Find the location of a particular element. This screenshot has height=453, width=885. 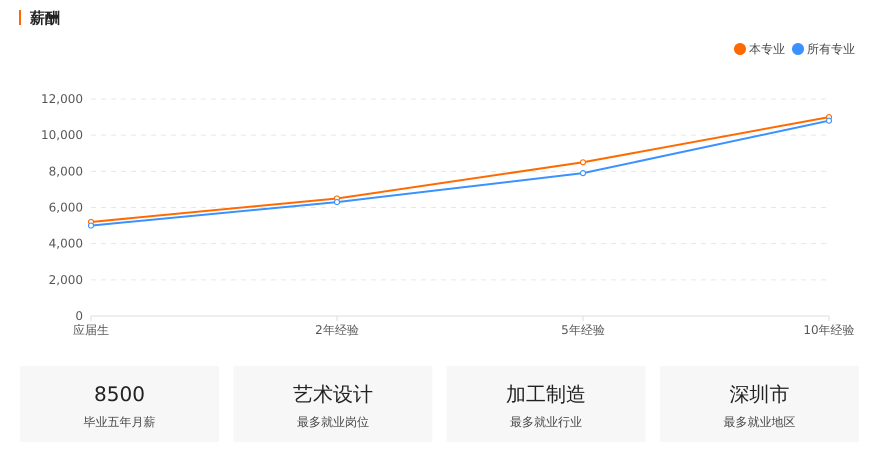

x-tick-label: 10年经验 is located at coordinates (829, 330).